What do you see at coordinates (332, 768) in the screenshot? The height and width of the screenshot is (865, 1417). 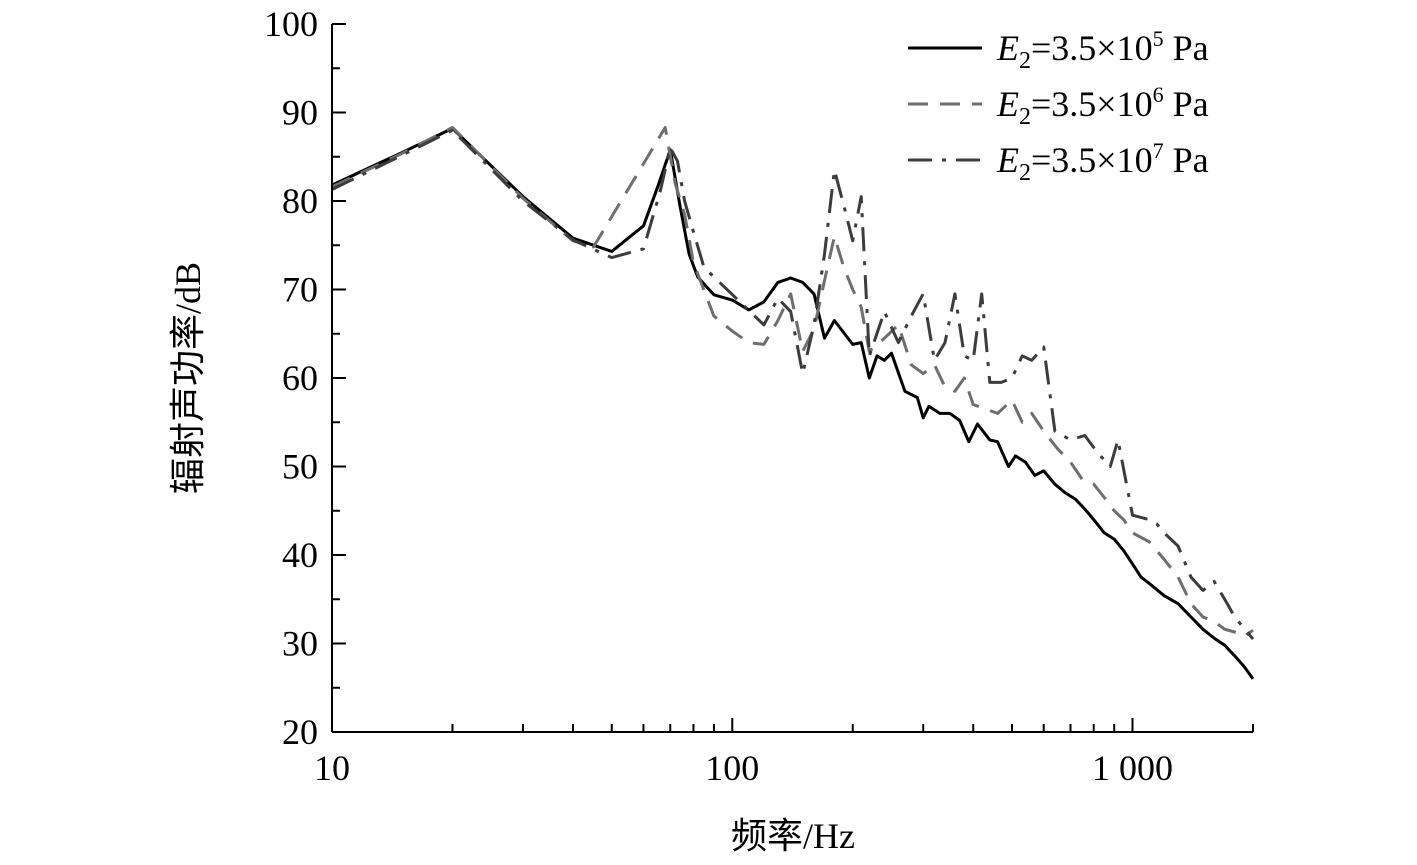 I see `x-tick-label: 10` at bounding box center [332, 768].